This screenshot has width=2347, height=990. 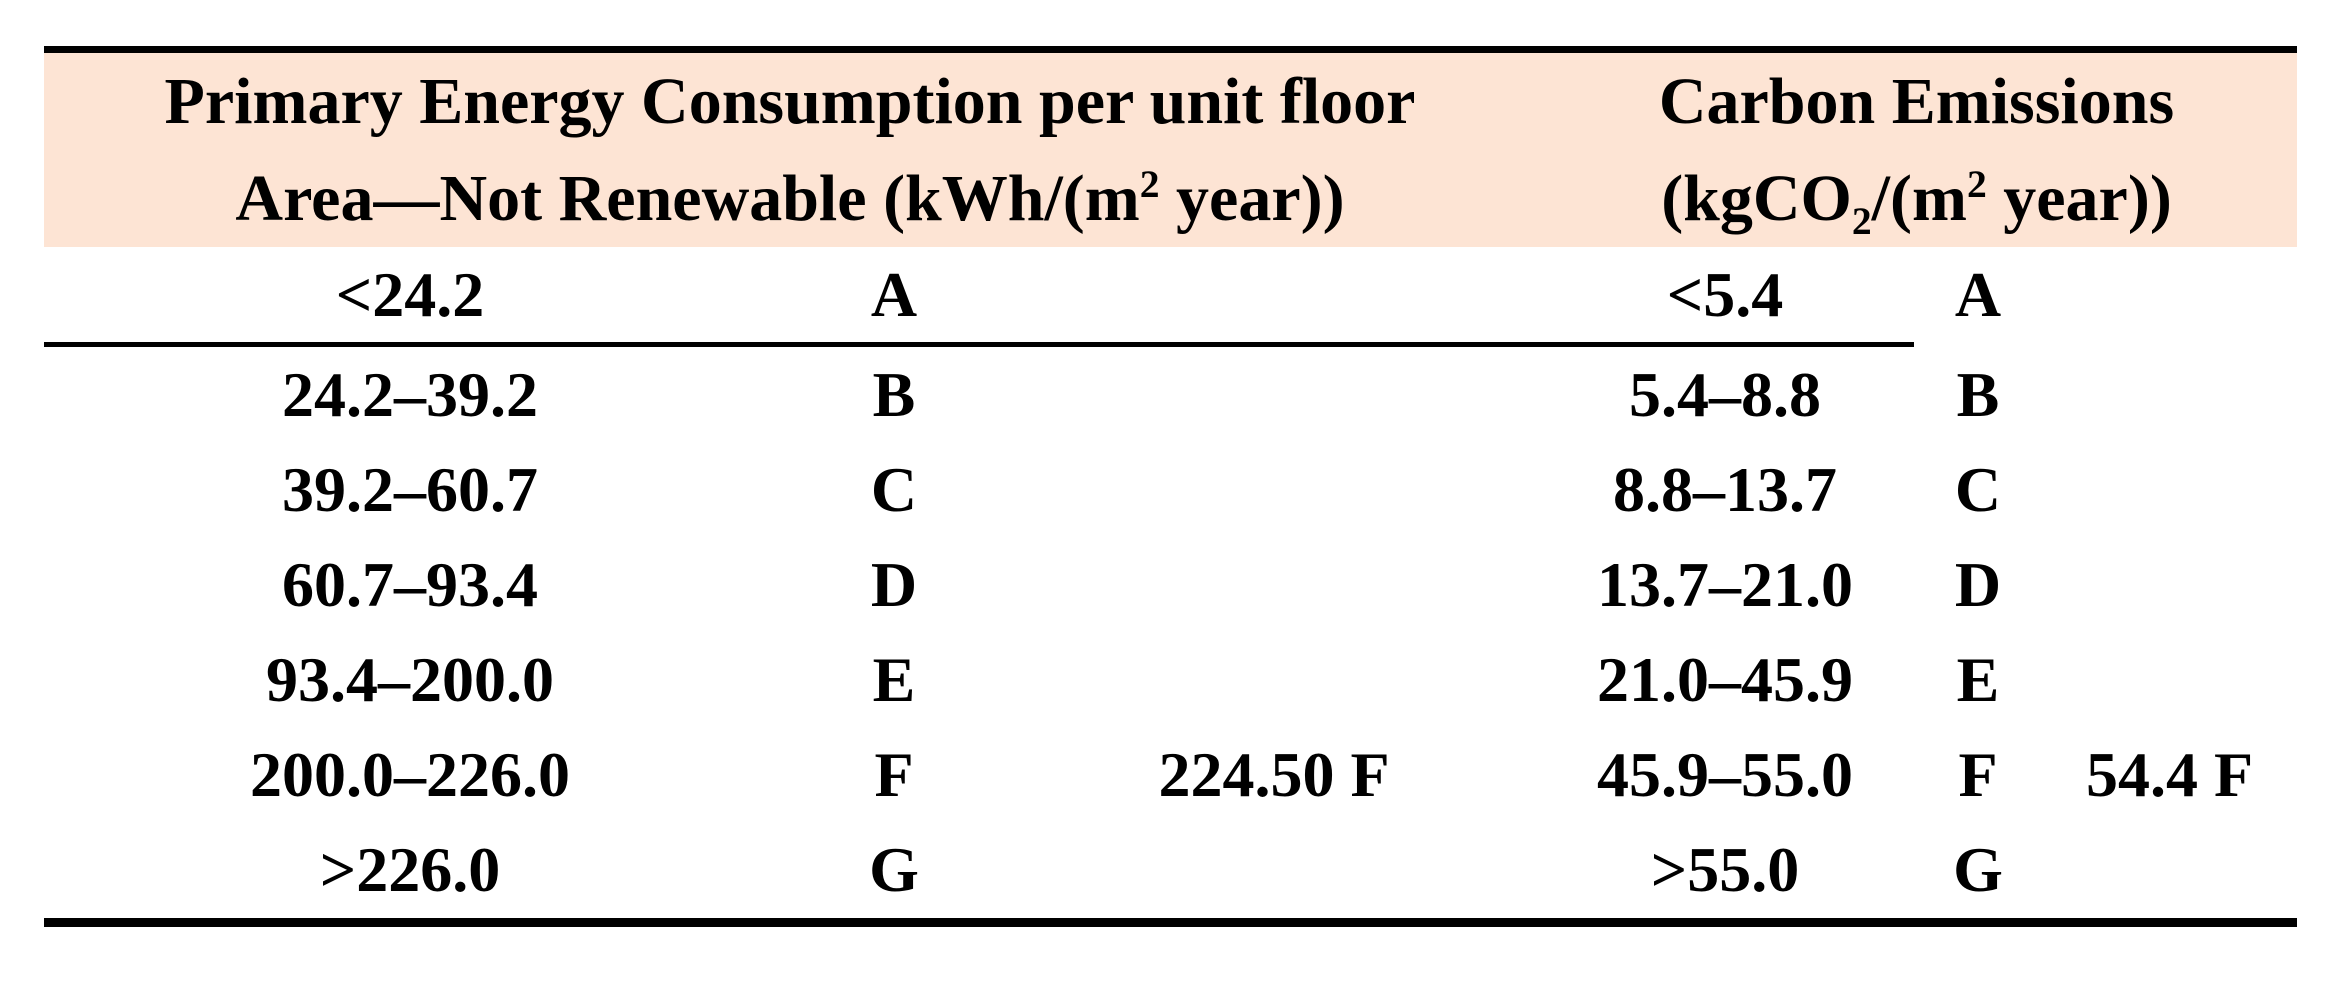 I want to click on carbon-grade-cell: E, so click(x=1978, y=679).